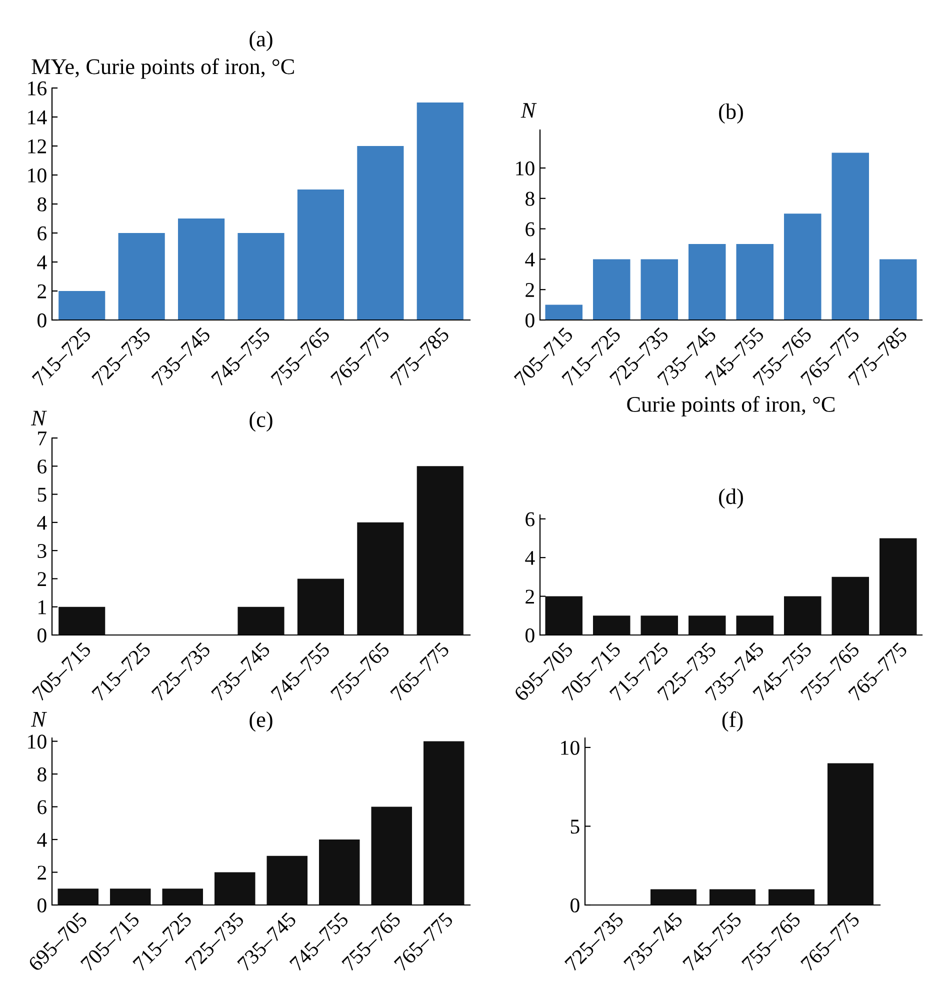 This screenshot has height=986, width=926. Describe the element at coordinates (42, 439) in the screenshot. I see `y-tick-label: 7` at that location.